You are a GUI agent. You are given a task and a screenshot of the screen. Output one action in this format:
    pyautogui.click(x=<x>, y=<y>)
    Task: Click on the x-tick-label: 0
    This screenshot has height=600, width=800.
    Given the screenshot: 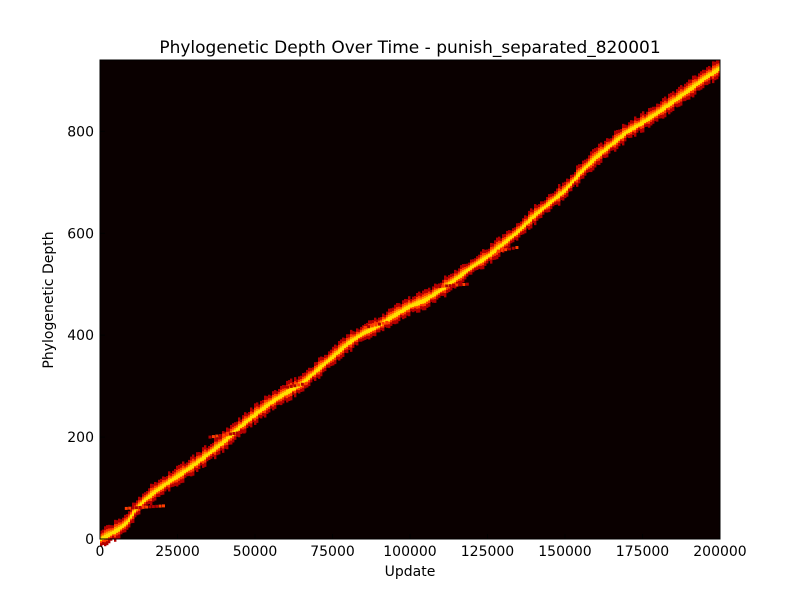 What is the action you would take?
    pyautogui.click(x=100, y=552)
    